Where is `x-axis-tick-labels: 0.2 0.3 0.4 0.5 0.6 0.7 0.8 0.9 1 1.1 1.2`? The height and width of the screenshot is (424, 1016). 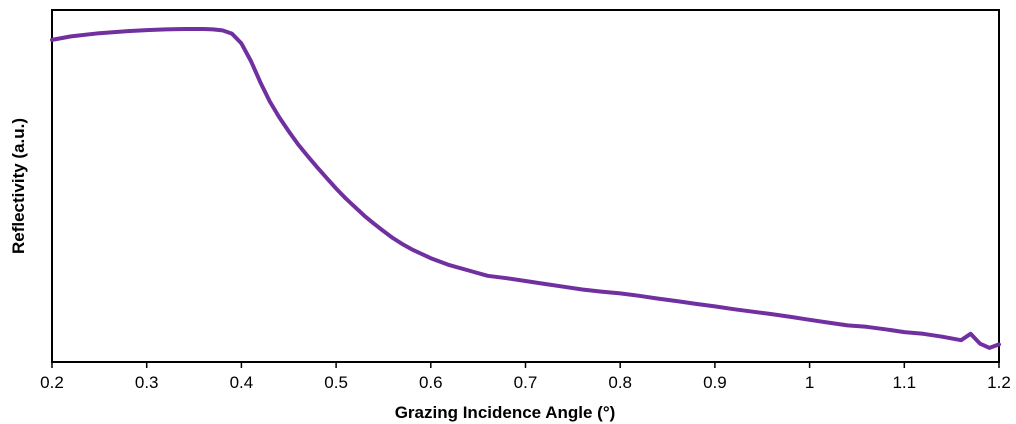
x-axis-tick-labels: 0.2 0.3 0.4 0.5 0.6 0.7 0.8 0.9 1 1.1 1.2 is located at coordinates (525, 382).